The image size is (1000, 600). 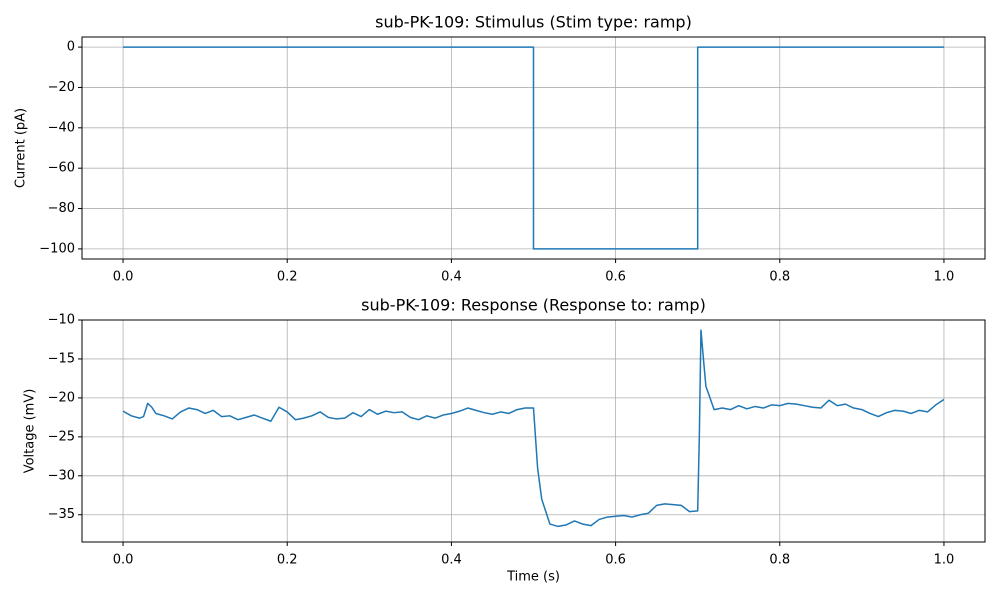 What do you see at coordinates (61, 168) in the screenshot?
I see `y-tick-label: −60` at bounding box center [61, 168].